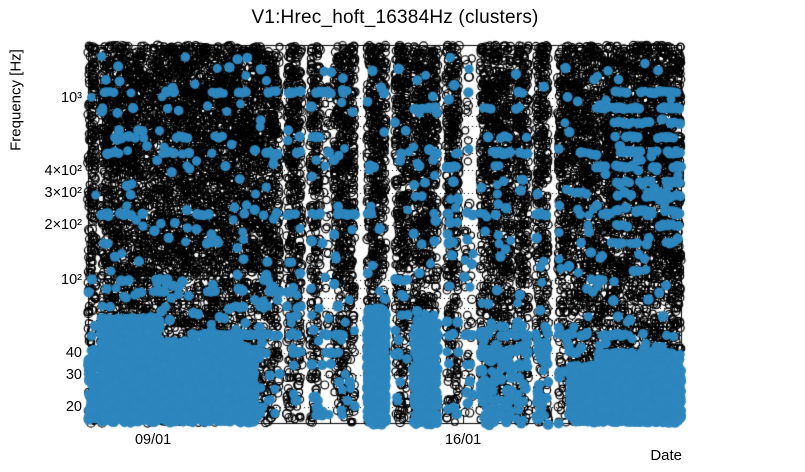 This screenshot has width=805, height=472. What do you see at coordinates (63, 170) in the screenshot?
I see `y-tick-label: 4×10²` at bounding box center [63, 170].